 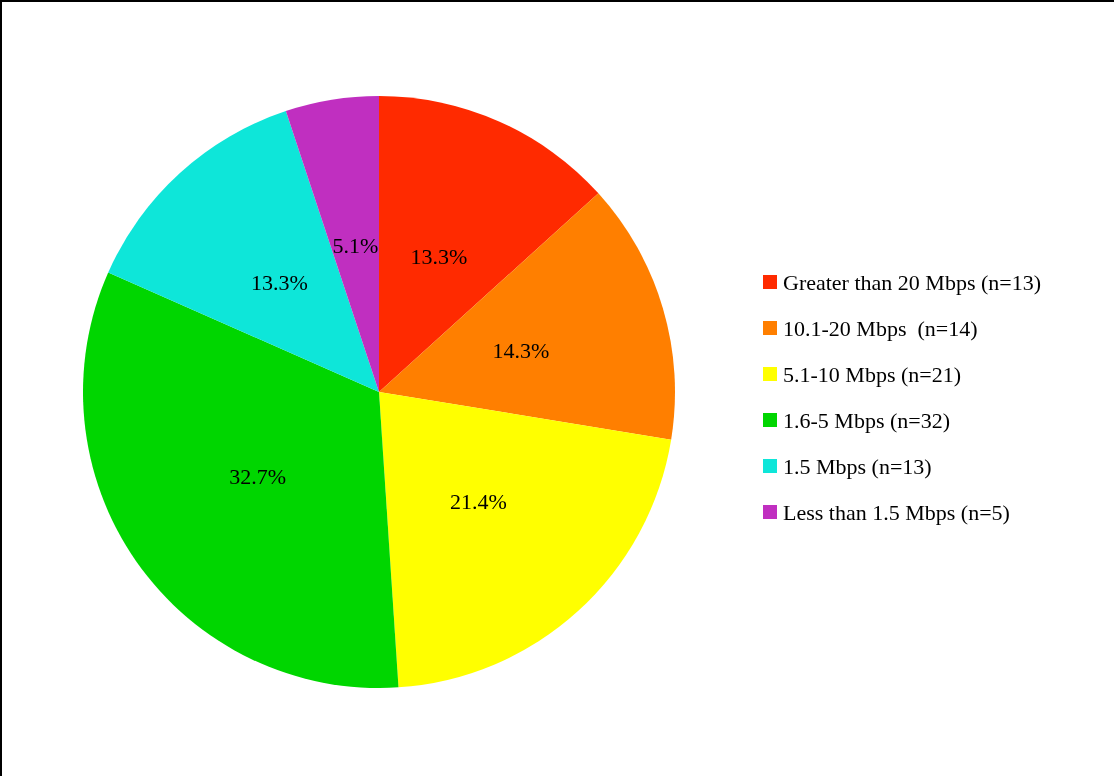 I want to click on data-label: 32.7%, so click(x=258, y=477).